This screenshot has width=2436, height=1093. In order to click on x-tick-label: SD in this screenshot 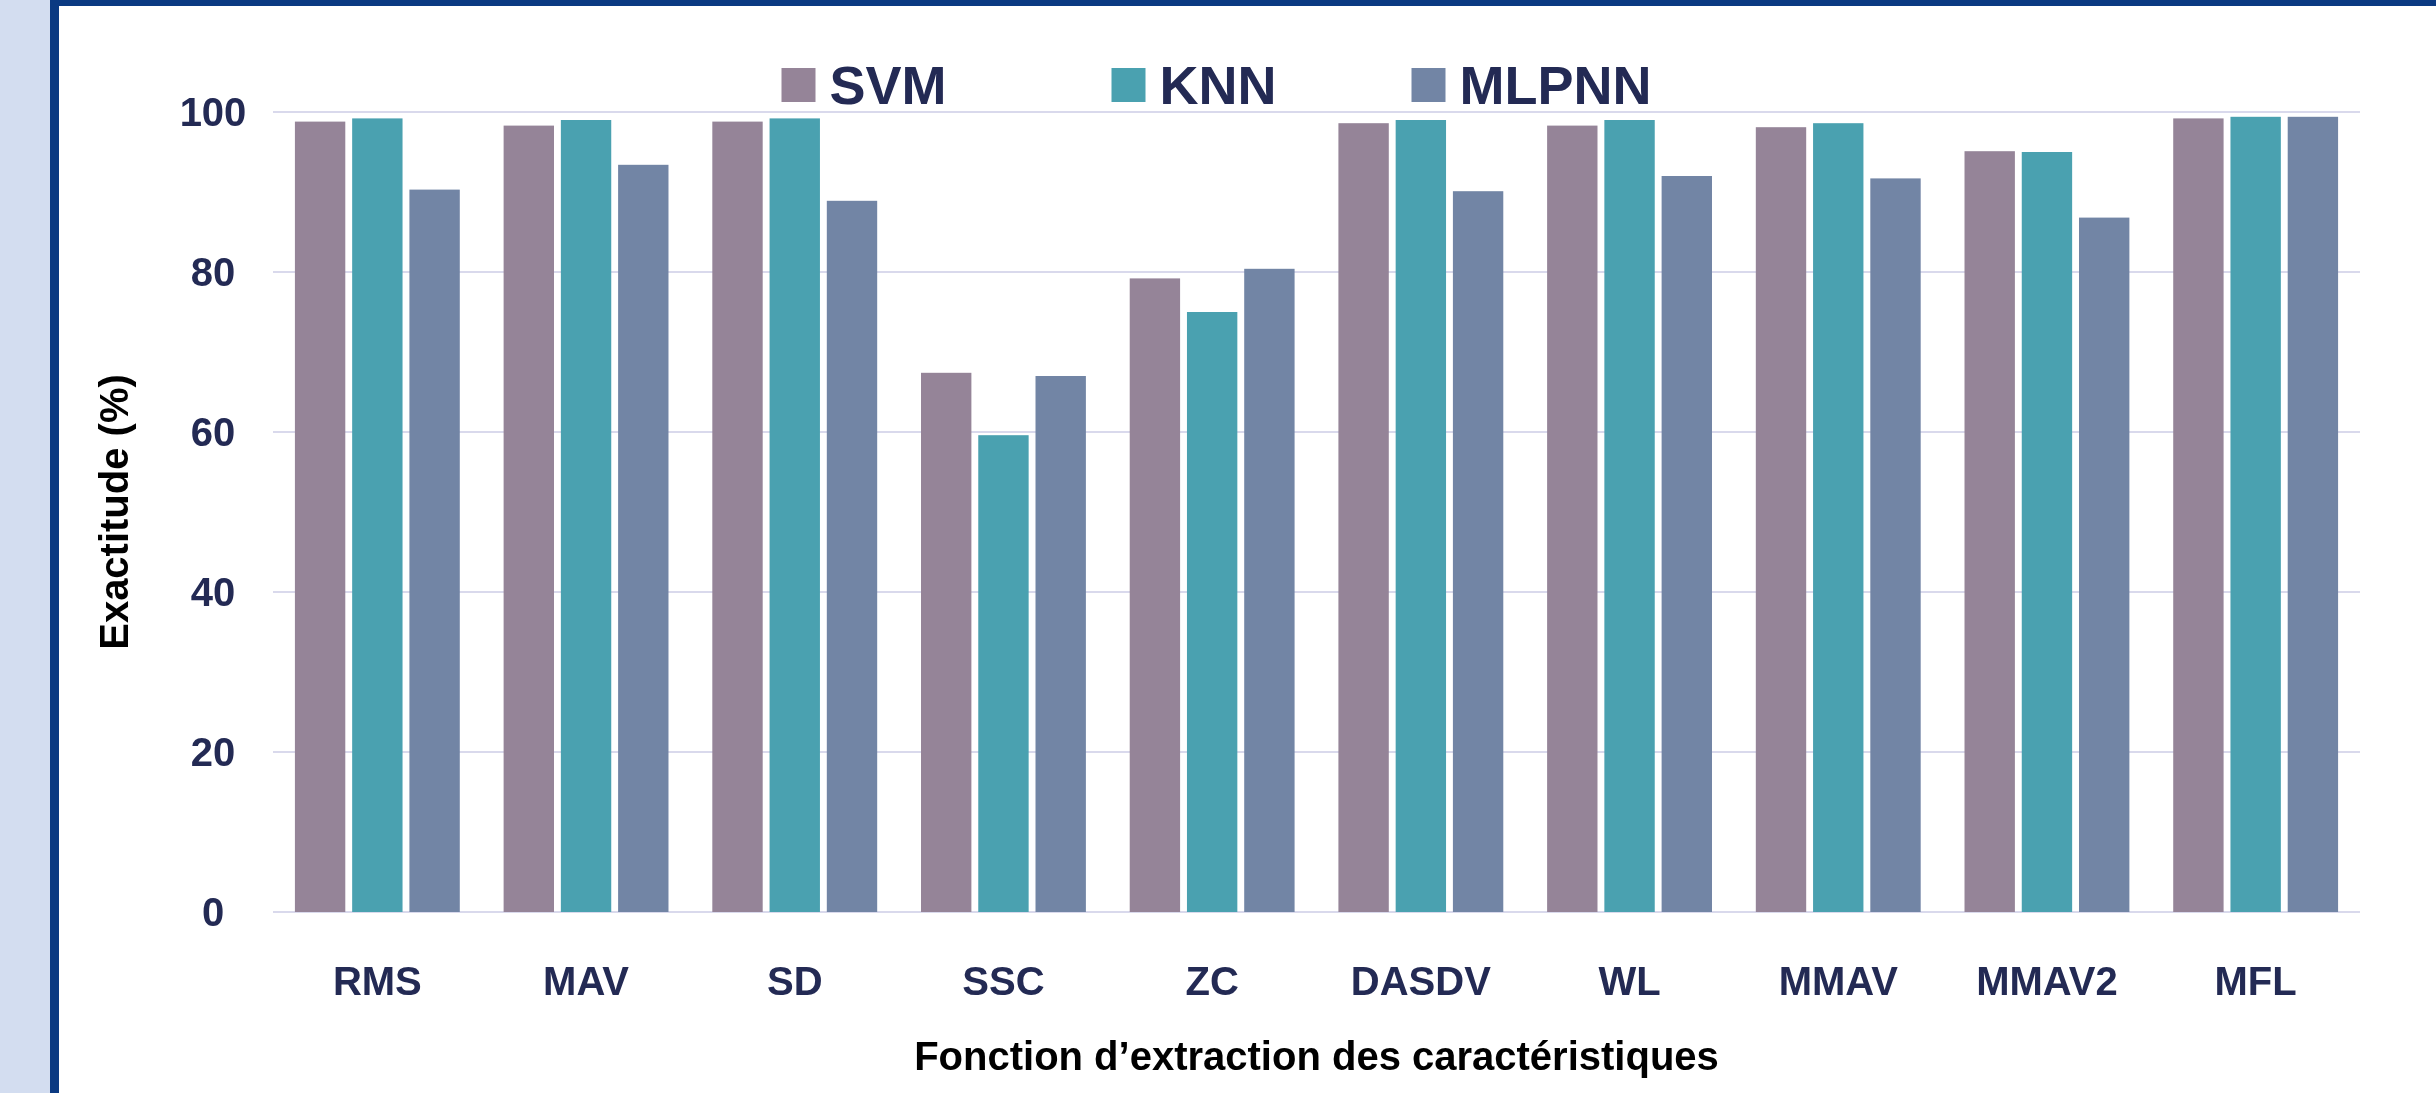, I will do `click(794, 981)`.